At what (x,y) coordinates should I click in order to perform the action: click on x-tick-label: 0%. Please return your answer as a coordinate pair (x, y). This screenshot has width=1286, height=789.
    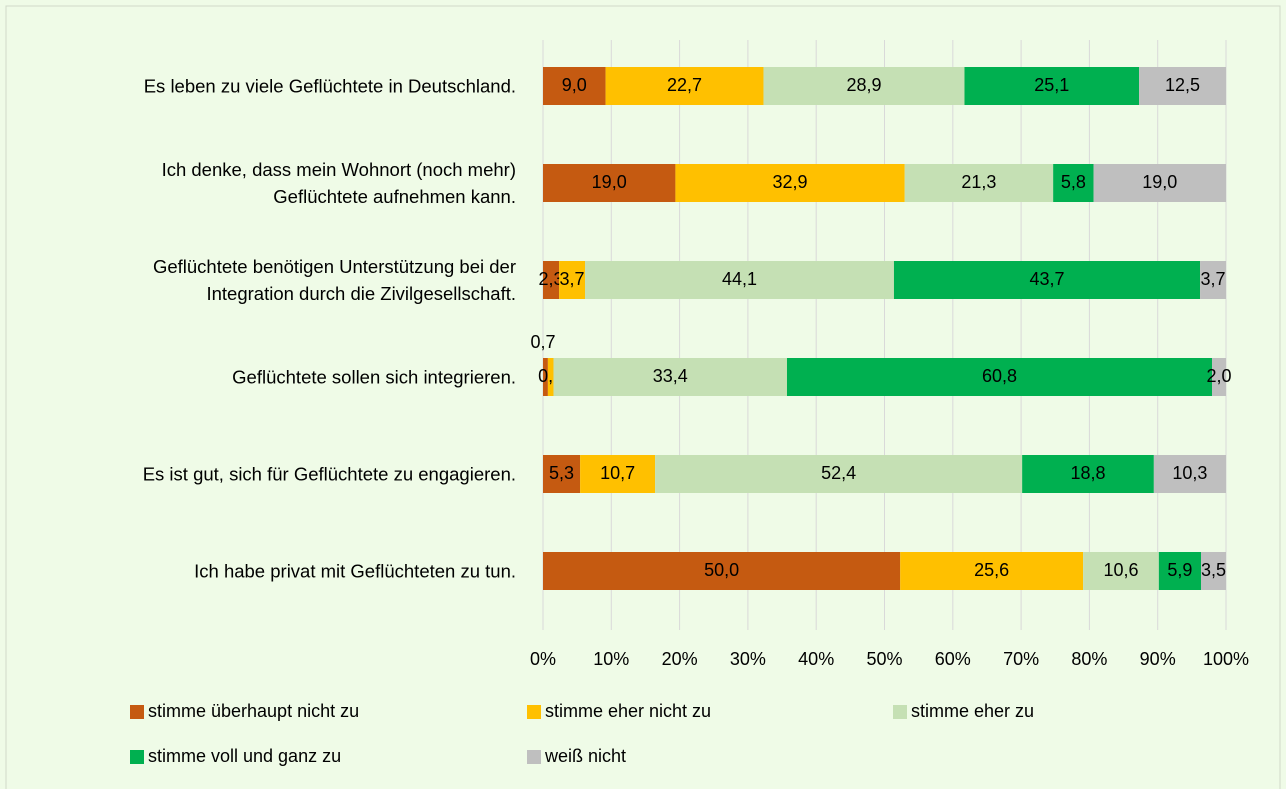
    Looking at the image, I should click on (543, 659).